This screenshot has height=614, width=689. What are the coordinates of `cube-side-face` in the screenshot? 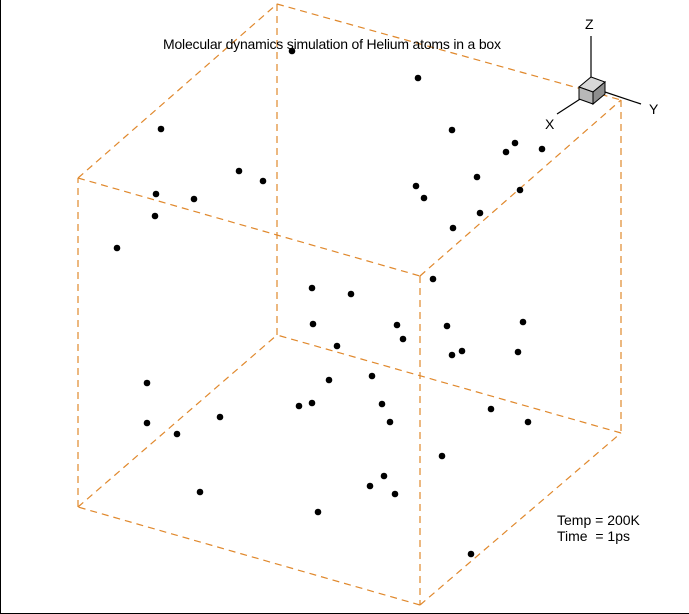 It's located at (599, 93).